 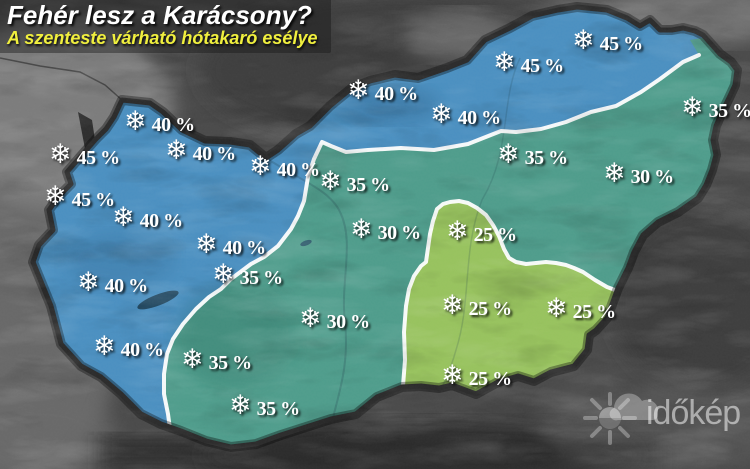 I want to click on idokep-logo-icon, so click(x=621, y=418).